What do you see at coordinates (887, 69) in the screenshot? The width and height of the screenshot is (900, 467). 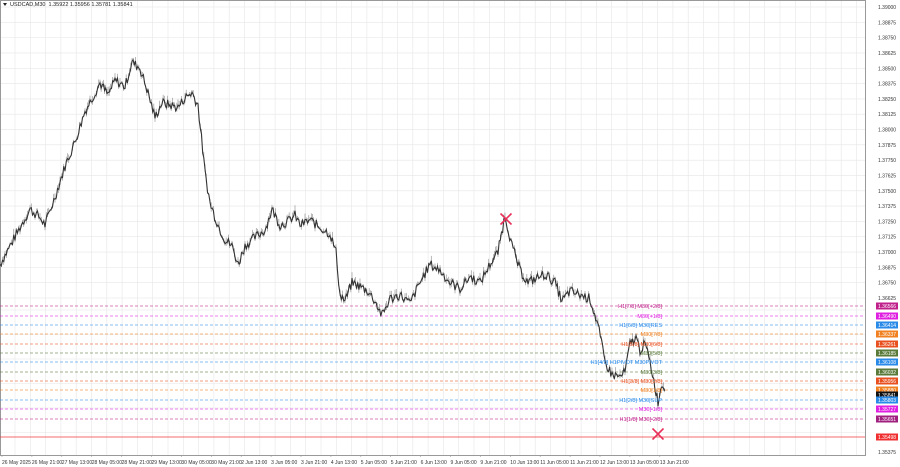 I see `svg-text: 1.38500` at bounding box center [887, 69].